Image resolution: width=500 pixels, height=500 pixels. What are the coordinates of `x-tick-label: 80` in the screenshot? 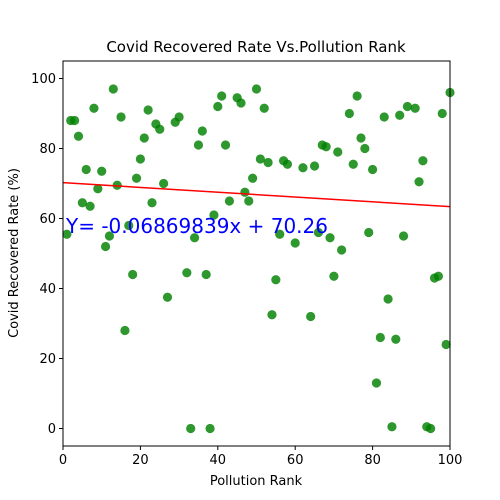 It's located at (372, 460).